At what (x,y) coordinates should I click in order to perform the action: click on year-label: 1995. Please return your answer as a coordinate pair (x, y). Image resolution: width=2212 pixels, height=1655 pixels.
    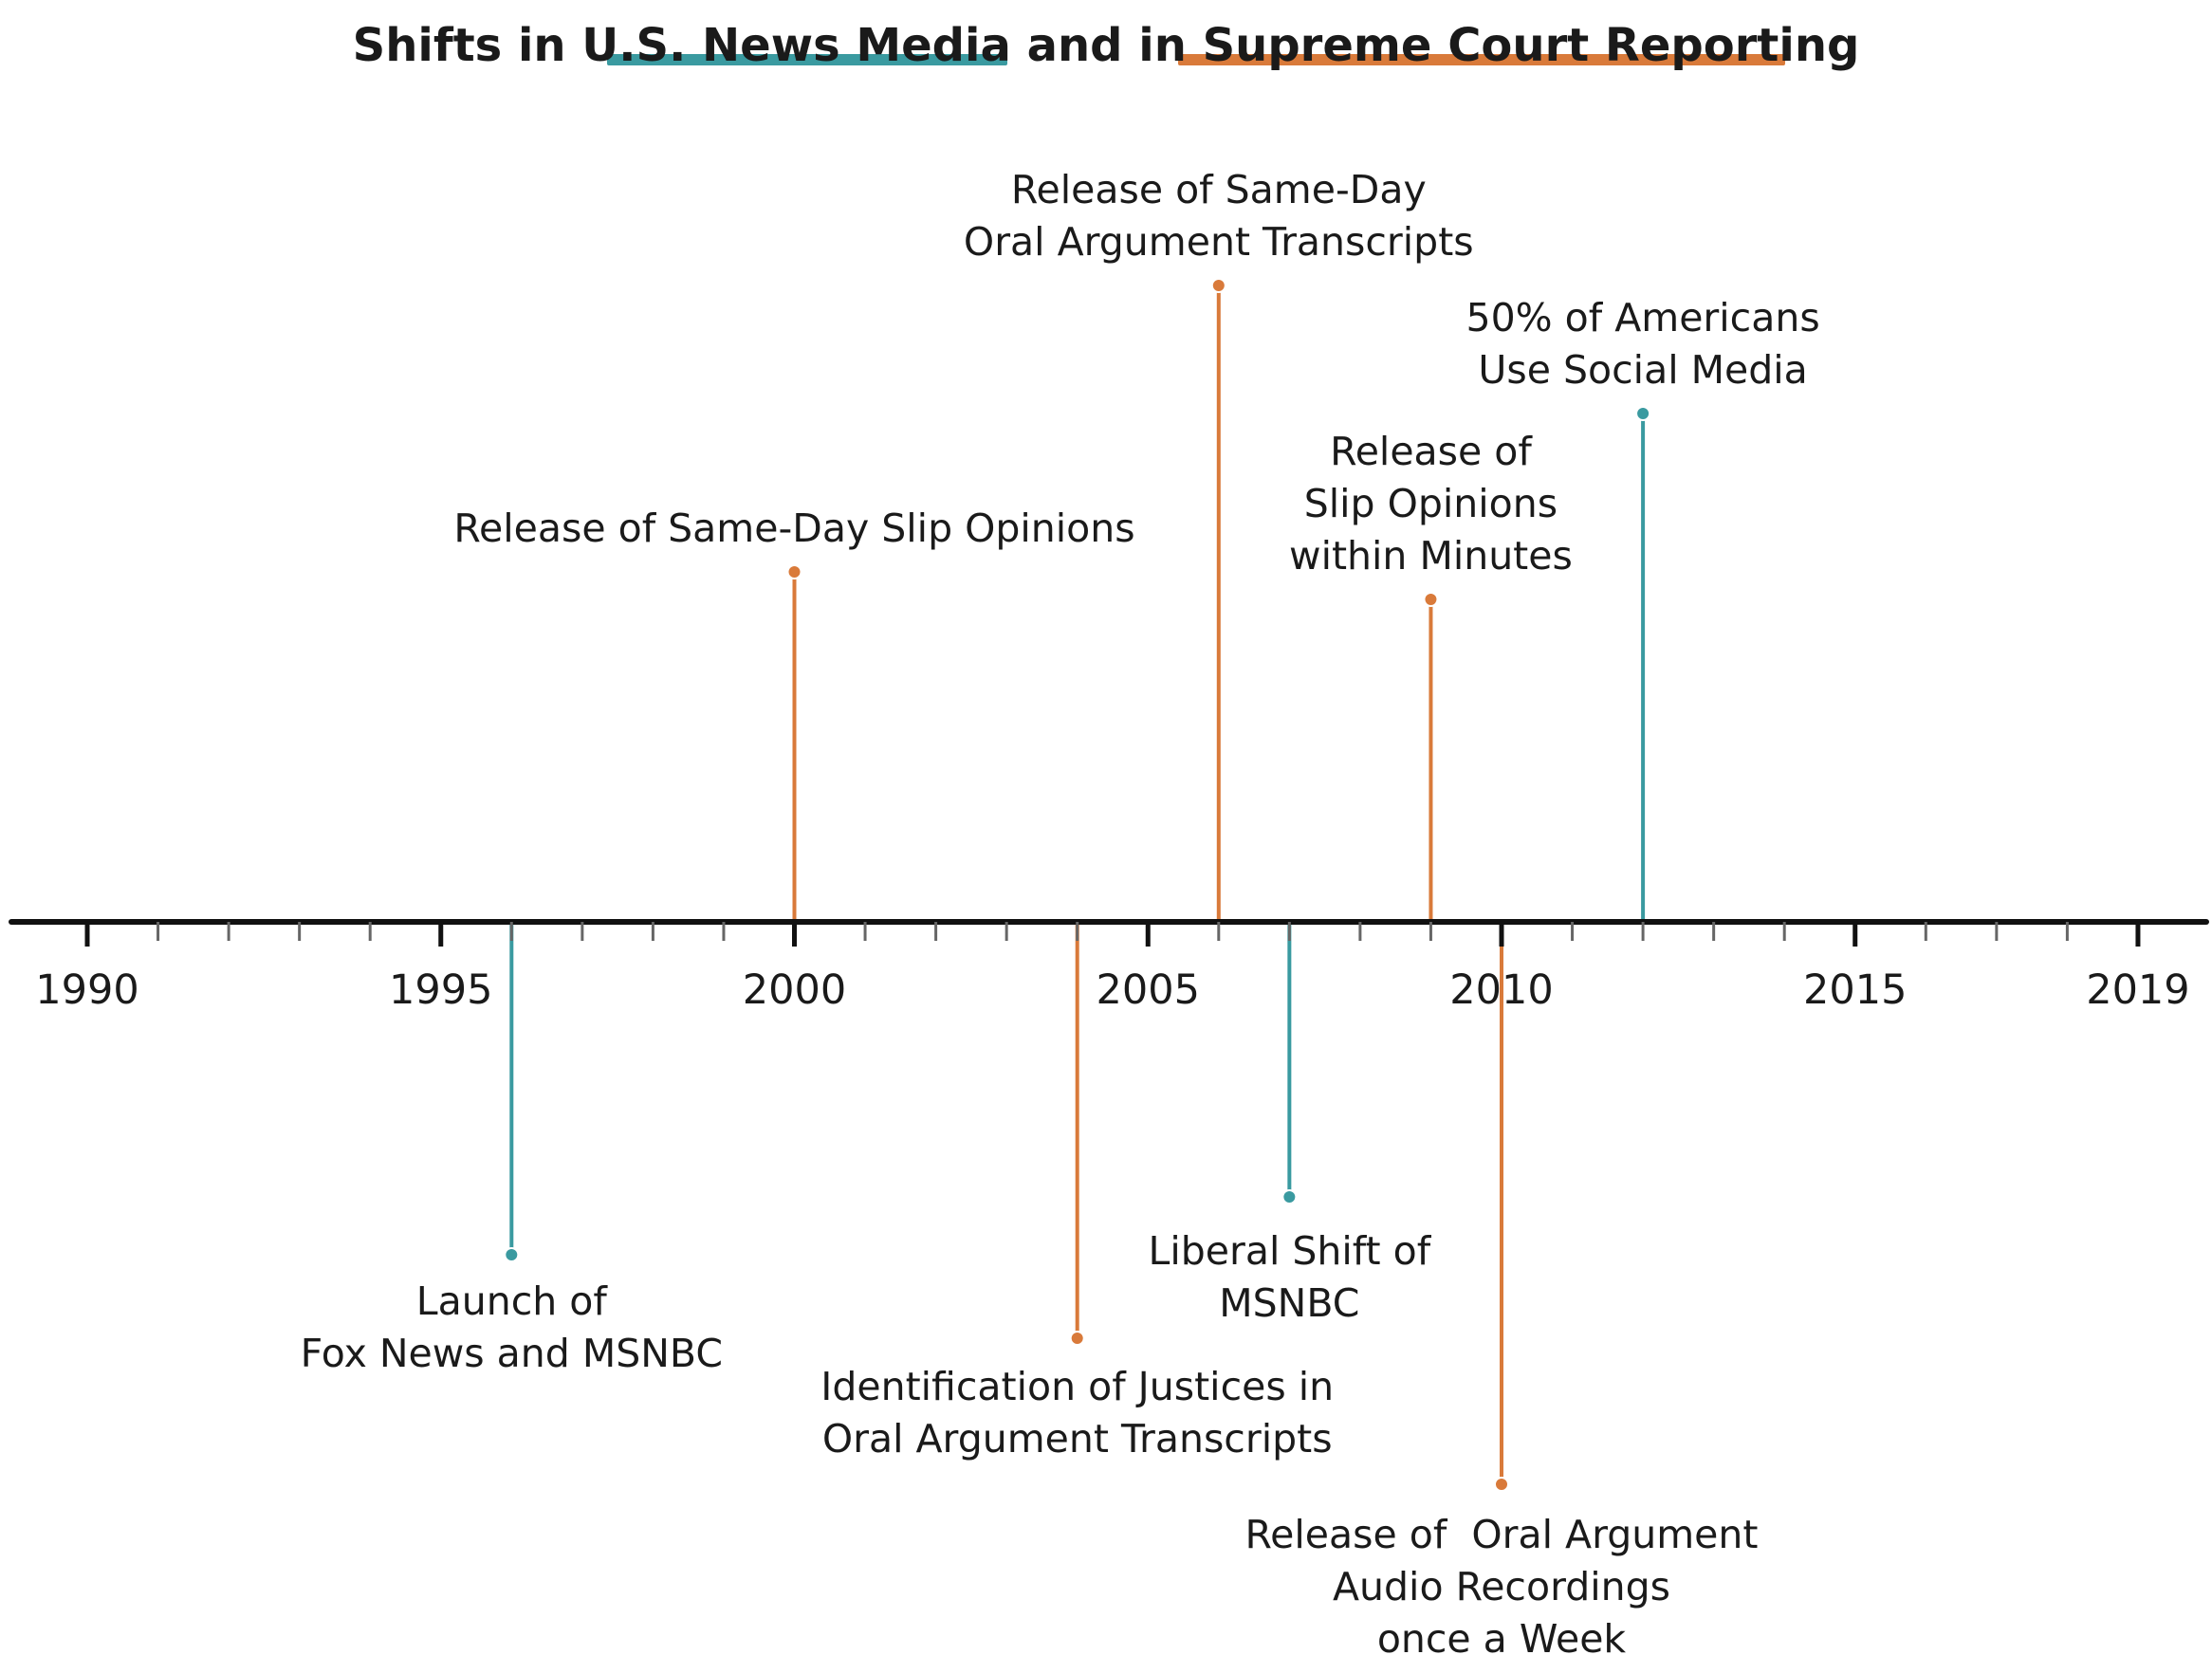
    Looking at the image, I should click on (440, 990).